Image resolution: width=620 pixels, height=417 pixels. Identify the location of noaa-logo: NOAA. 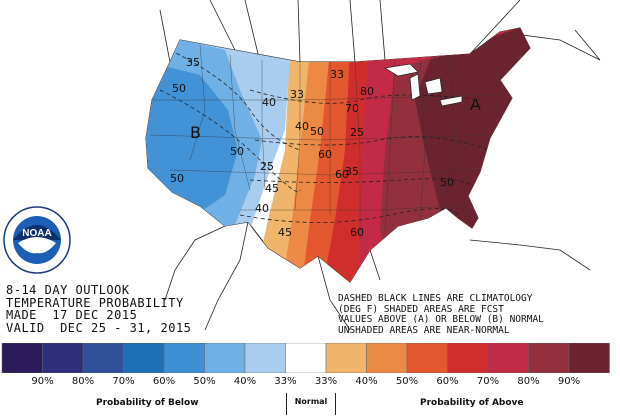
(37, 240).